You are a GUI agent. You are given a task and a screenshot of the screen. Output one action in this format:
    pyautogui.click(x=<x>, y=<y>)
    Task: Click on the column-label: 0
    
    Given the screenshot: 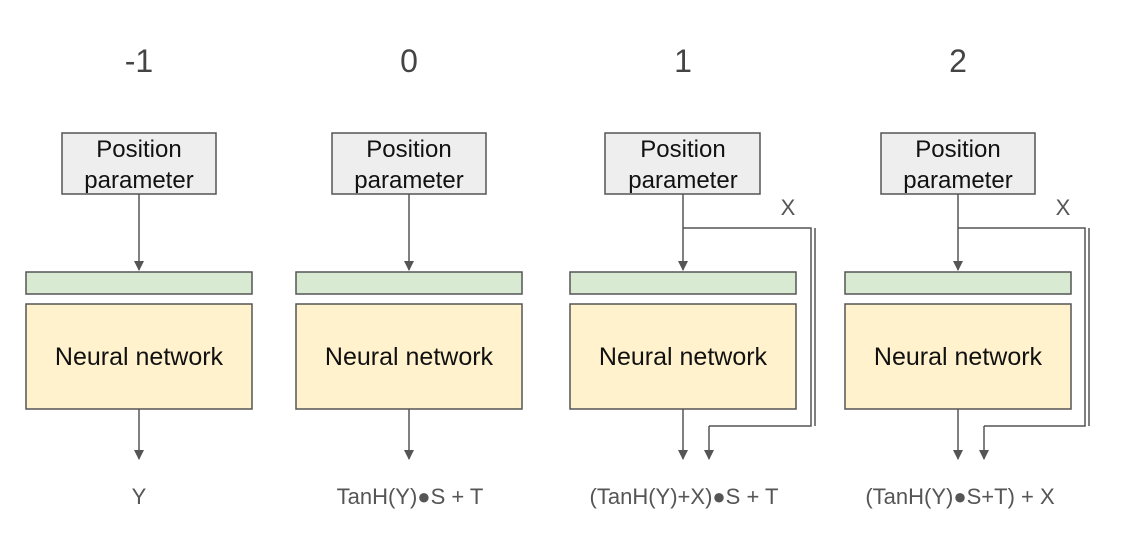 What is the action you would take?
    pyautogui.click(x=409, y=61)
    